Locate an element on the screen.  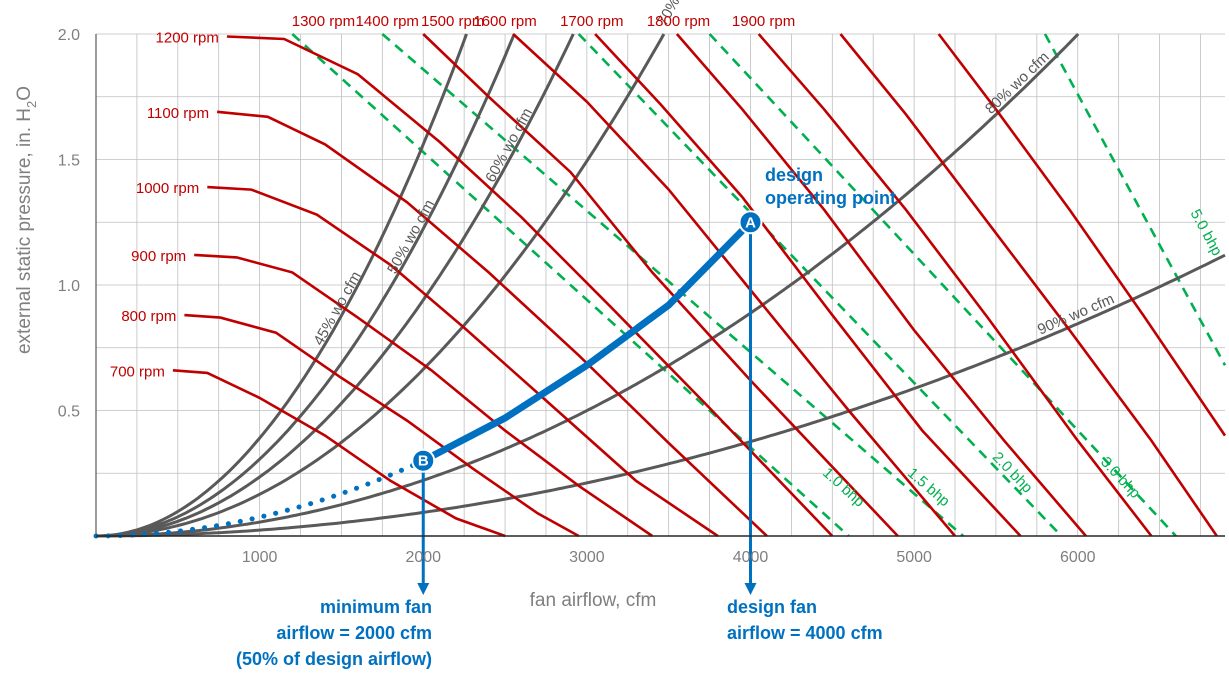
point-a-label: A is located at coordinates (750, 222).